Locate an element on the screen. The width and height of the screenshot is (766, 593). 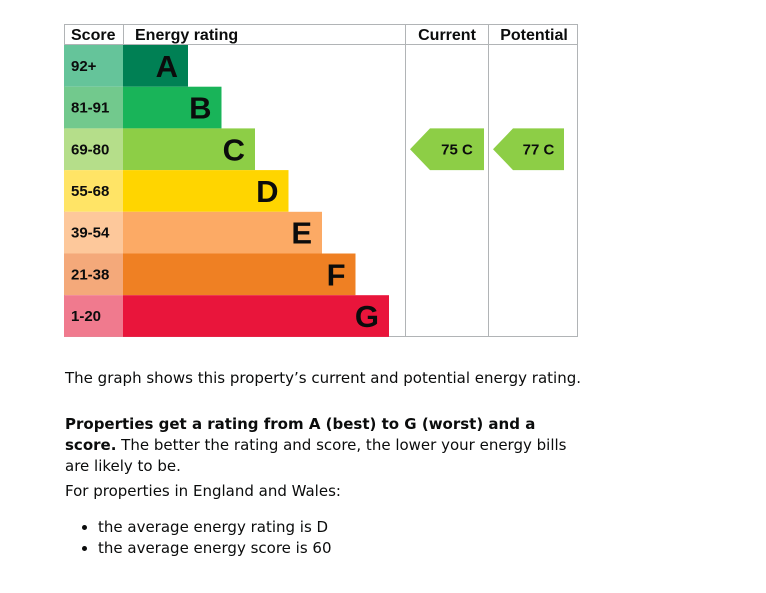
header-score: Score is located at coordinates (93, 35).